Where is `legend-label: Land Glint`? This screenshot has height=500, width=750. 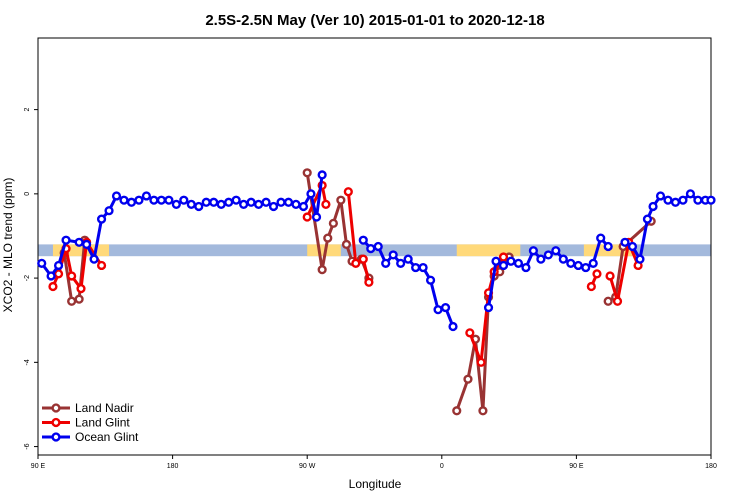
legend-label: Land Glint is located at coordinates (102, 423).